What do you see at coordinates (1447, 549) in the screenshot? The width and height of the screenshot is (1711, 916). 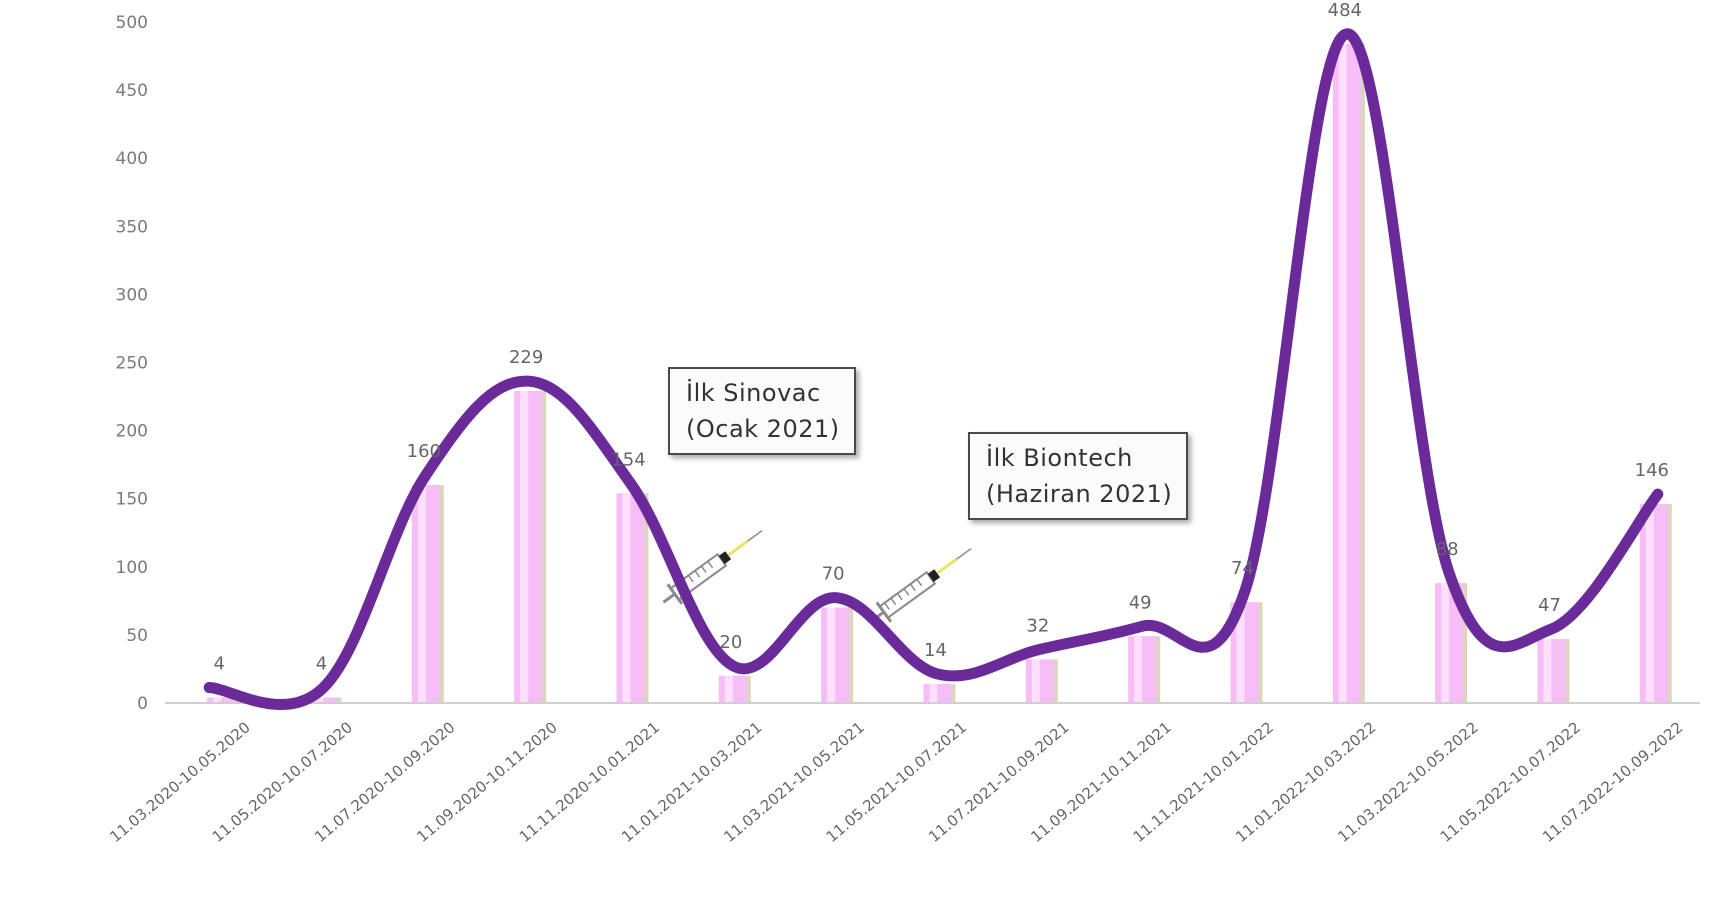 I see `data-label: 88` at bounding box center [1447, 549].